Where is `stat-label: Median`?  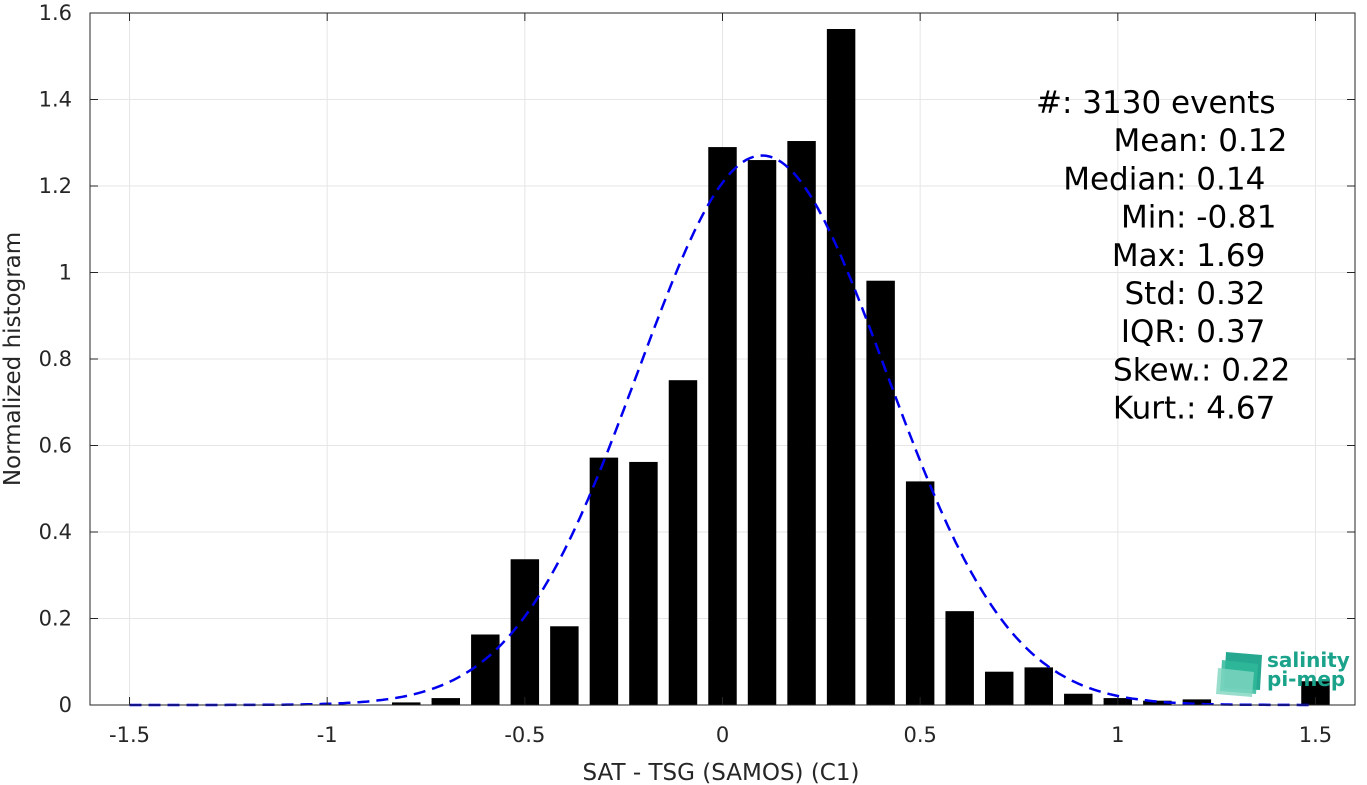
stat-label: Median is located at coordinates (1119, 179).